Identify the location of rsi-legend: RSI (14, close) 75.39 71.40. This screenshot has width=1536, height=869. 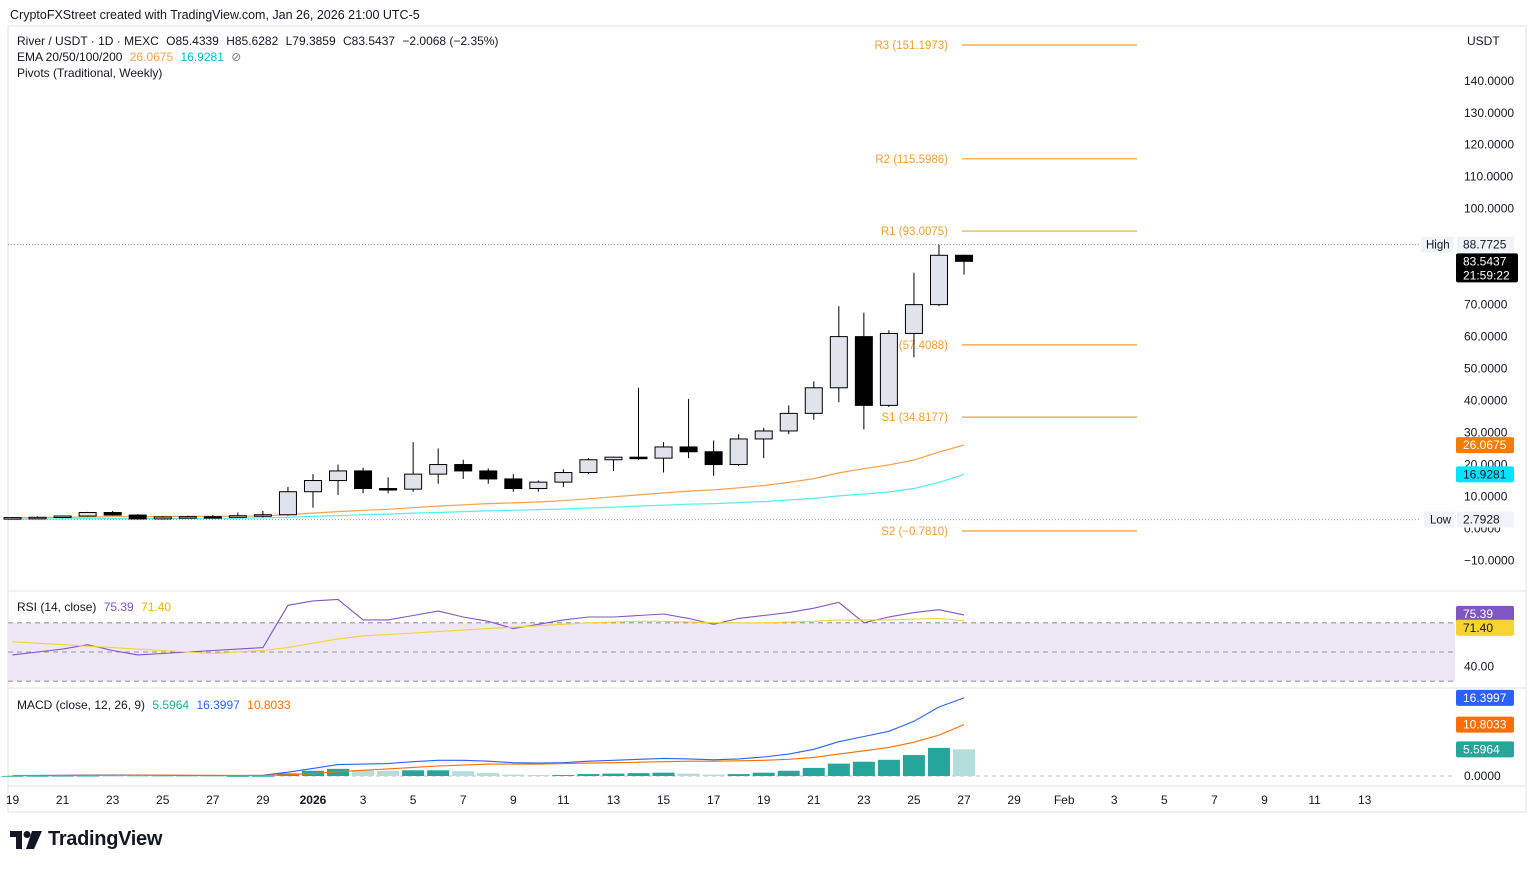
(96, 607).